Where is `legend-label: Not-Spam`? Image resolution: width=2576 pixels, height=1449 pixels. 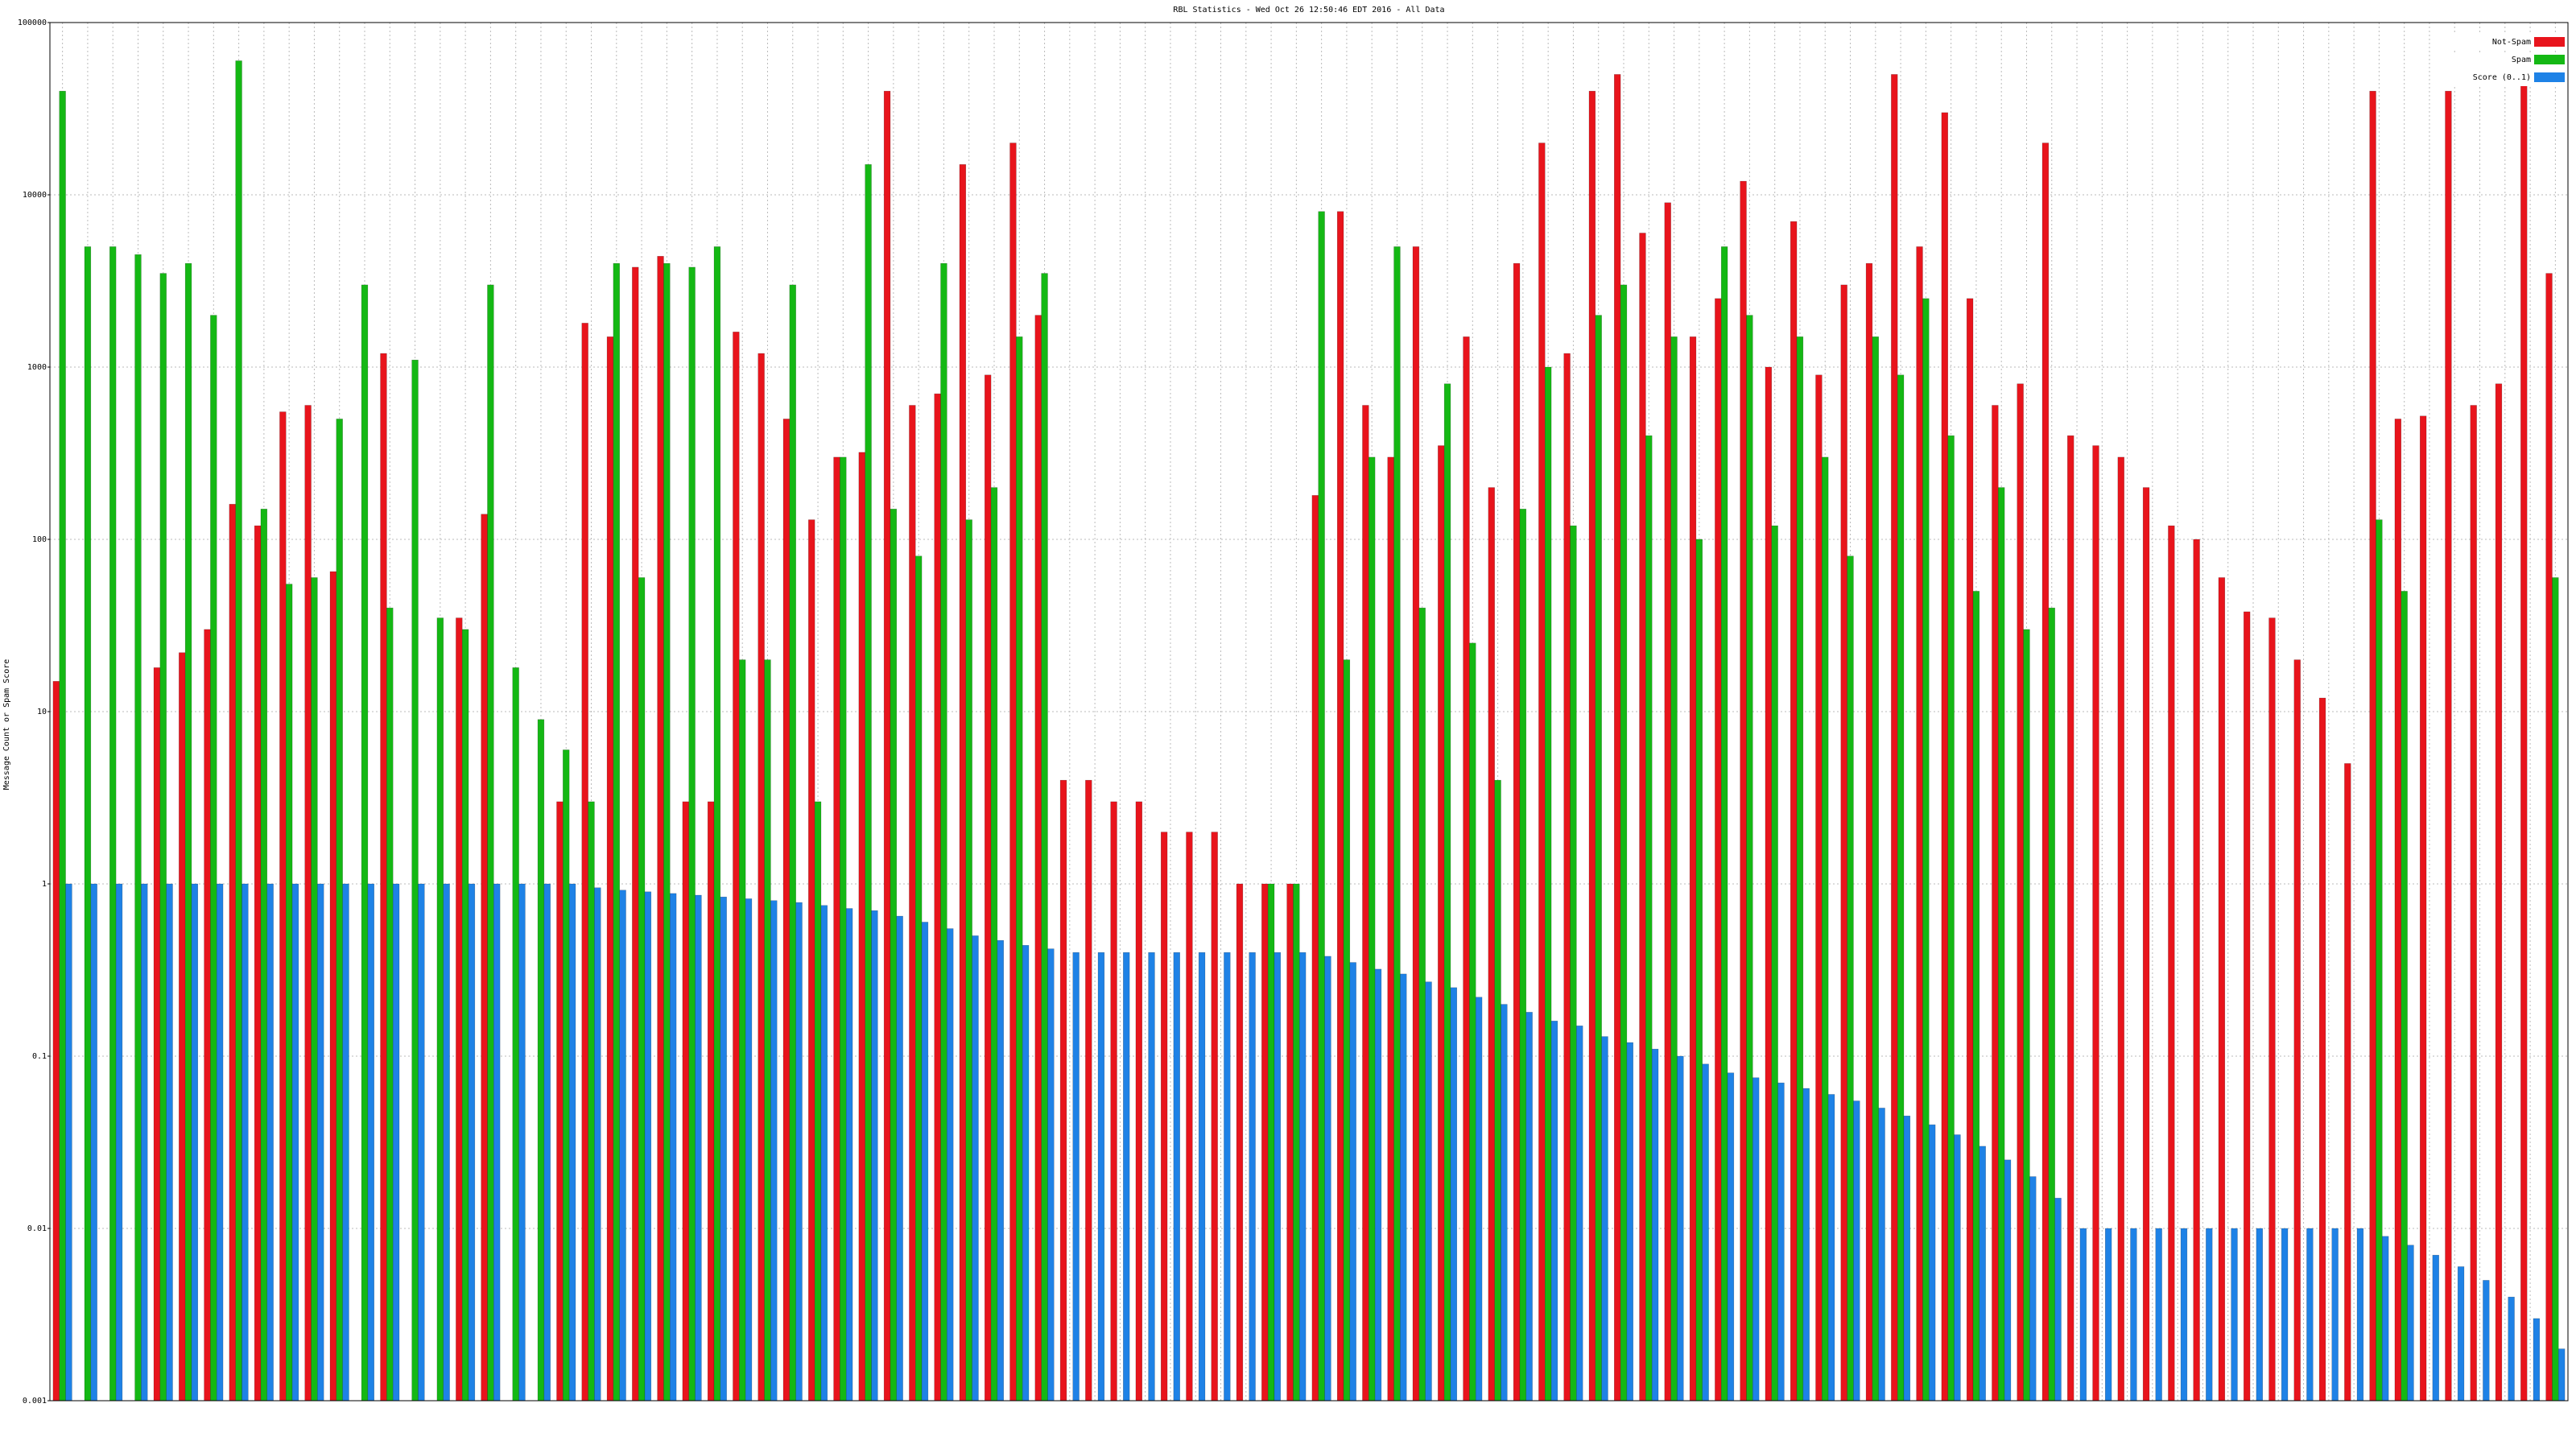 legend-label: Not-Spam is located at coordinates (2511, 42).